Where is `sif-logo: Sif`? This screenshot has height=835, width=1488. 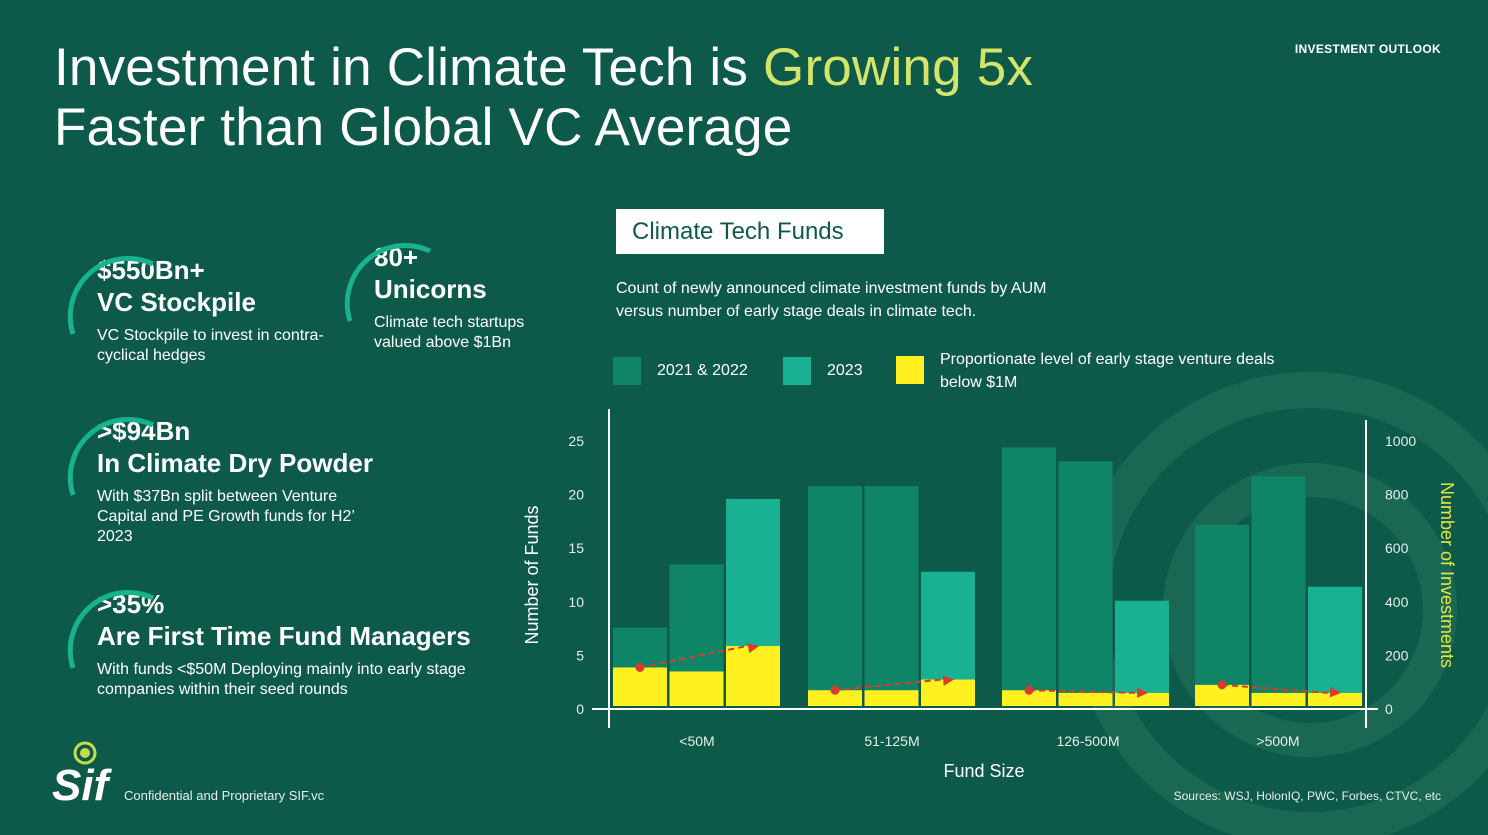 sif-logo: Sif is located at coordinates (83, 775).